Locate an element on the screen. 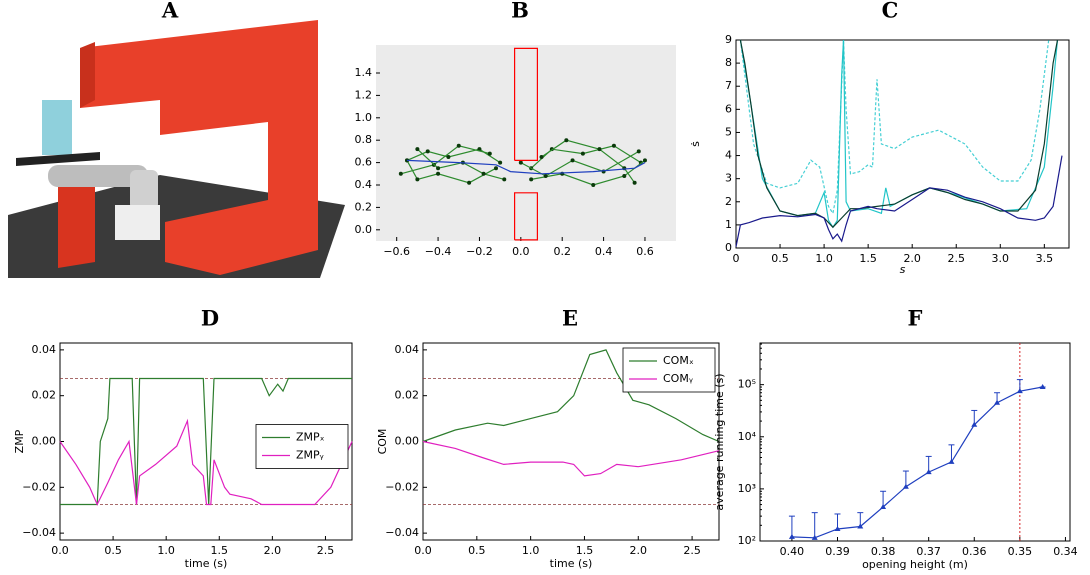 This screenshot has width=1090, height=575. y-tick-label: 7 is located at coordinates (728, 85).